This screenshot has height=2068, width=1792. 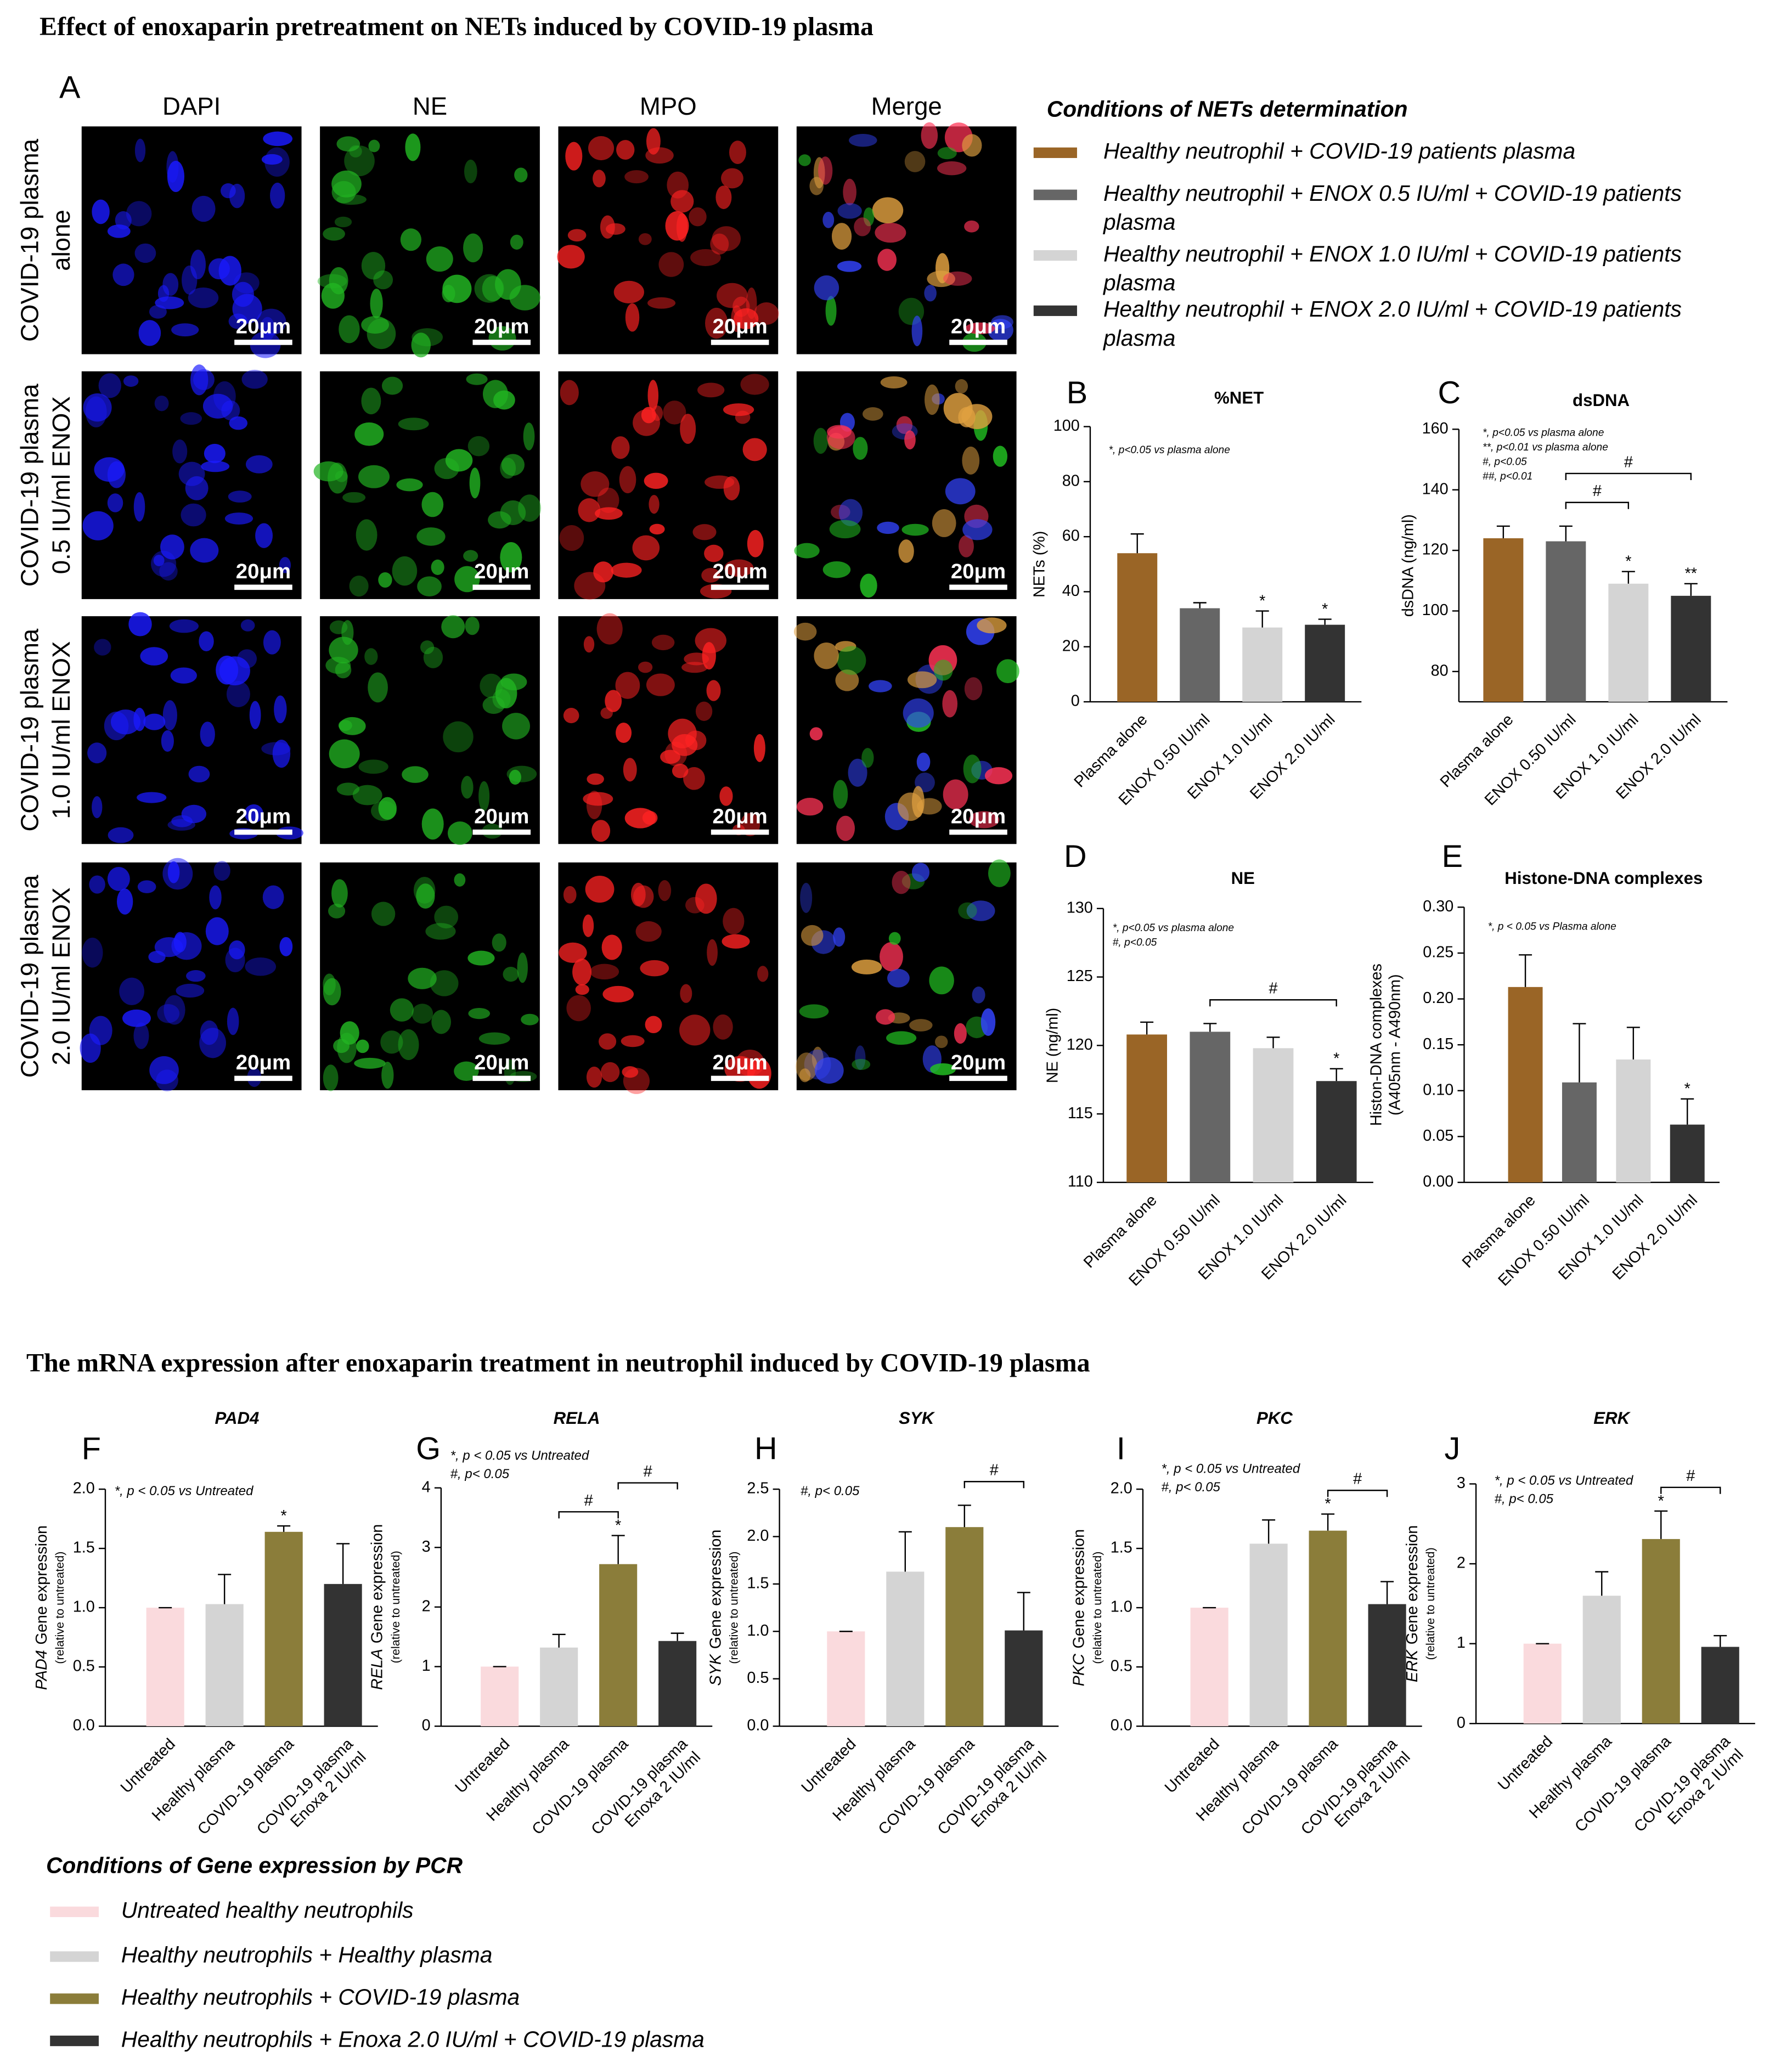 I want to click on panel-letter: E, so click(x=1452, y=856).